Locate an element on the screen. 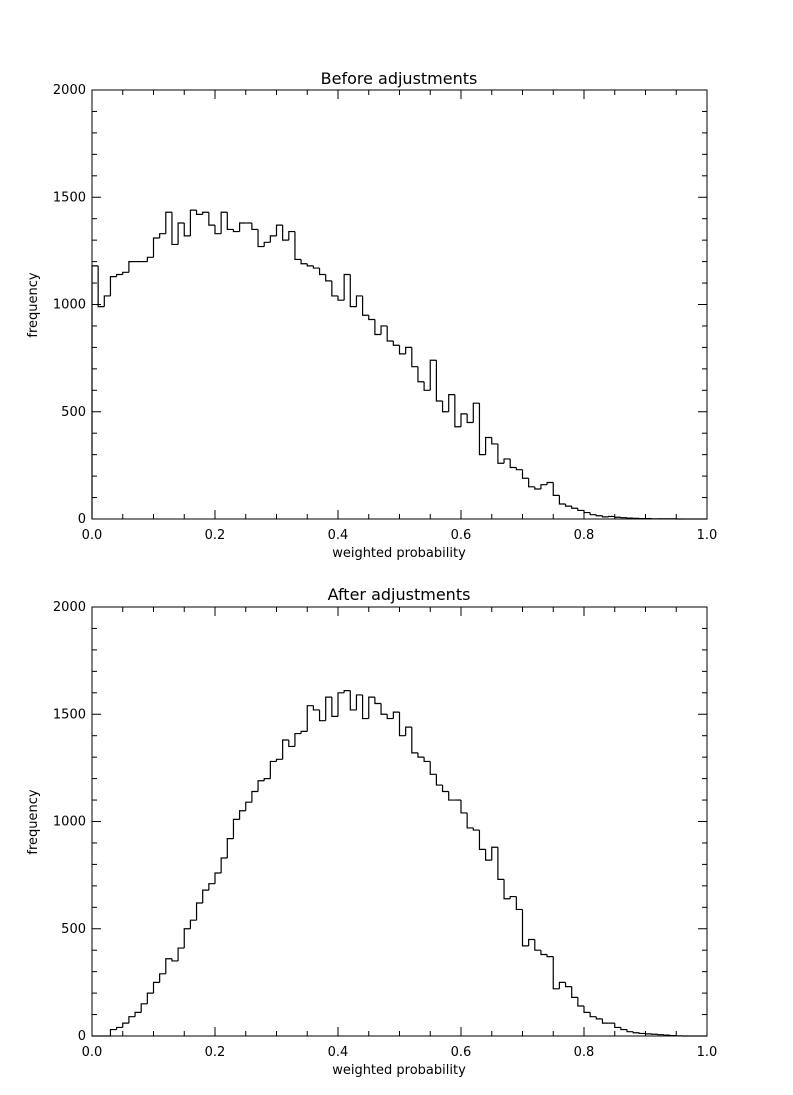  y-tick-label: 2000 is located at coordinates (69, 607).